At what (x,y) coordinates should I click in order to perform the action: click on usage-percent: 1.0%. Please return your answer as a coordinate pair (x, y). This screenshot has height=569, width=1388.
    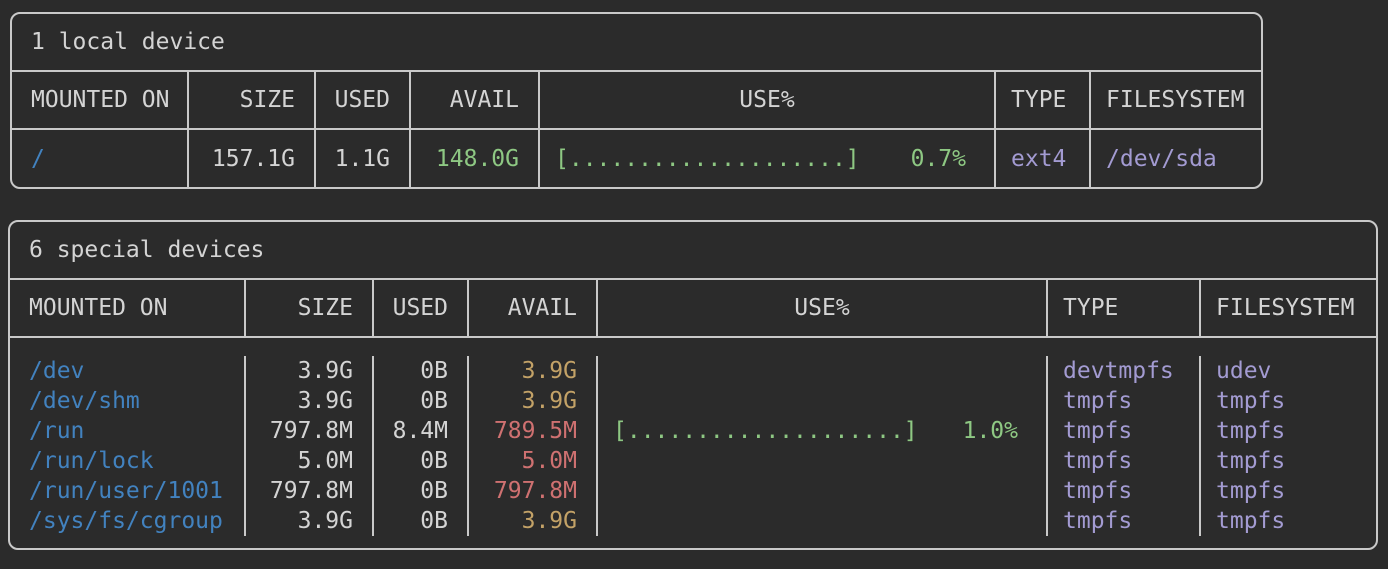
    Looking at the image, I should click on (990, 431).